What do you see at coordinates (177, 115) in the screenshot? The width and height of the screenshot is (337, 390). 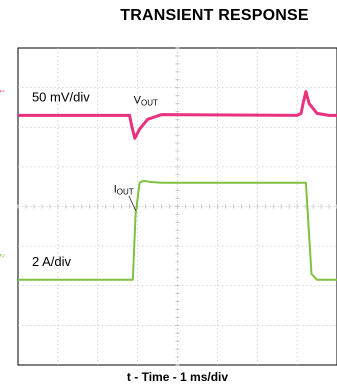 I see `vout-trace` at bounding box center [177, 115].